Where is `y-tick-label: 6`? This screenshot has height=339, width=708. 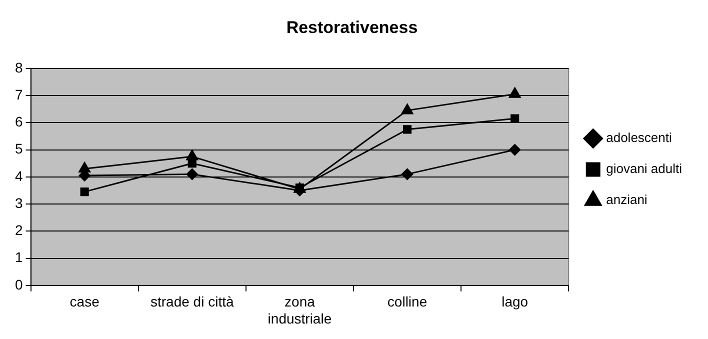 y-tick-label: 6 is located at coordinates (18, 122).